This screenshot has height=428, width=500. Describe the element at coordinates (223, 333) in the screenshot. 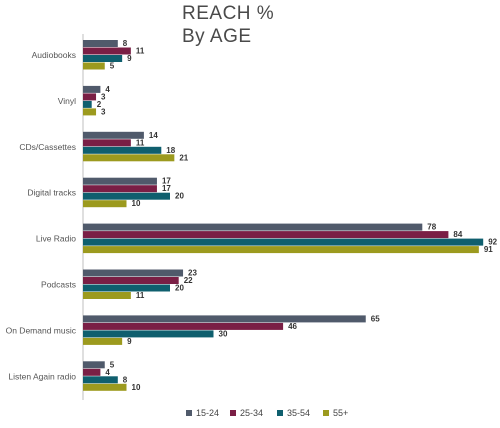

I see `data-label: 30` at that location.